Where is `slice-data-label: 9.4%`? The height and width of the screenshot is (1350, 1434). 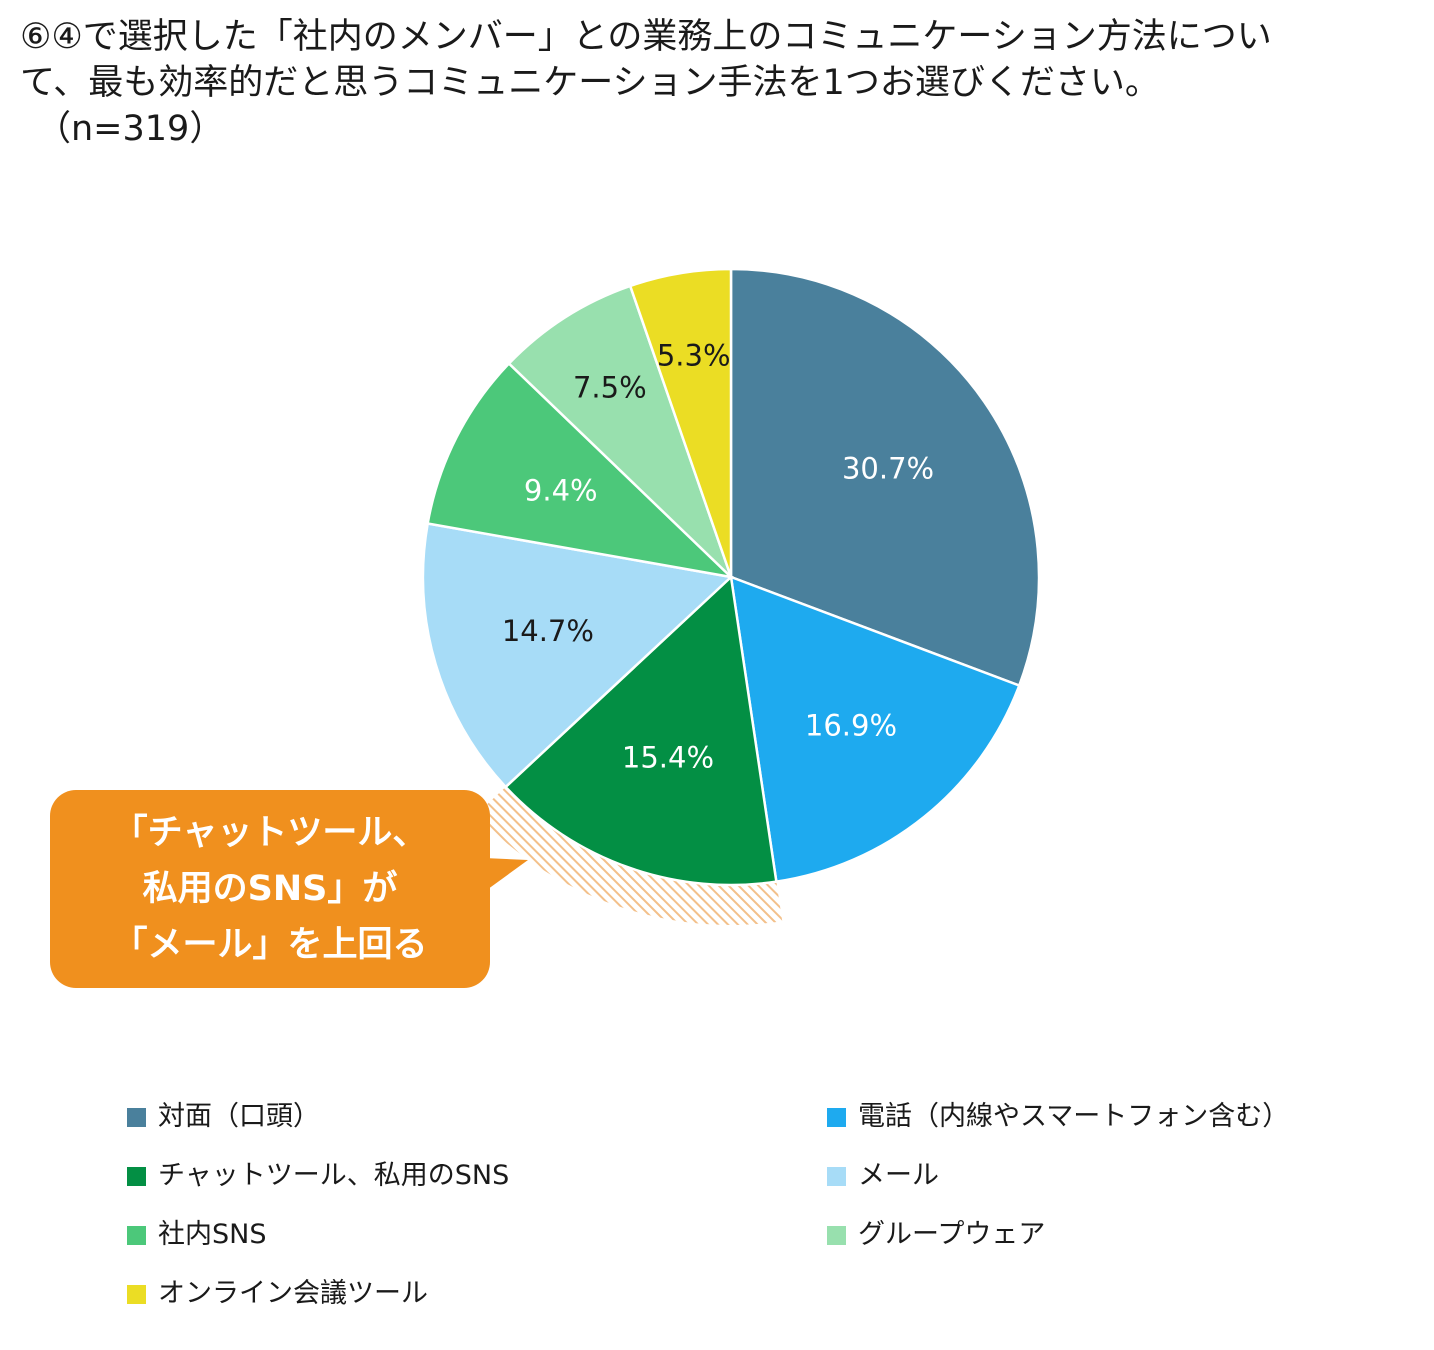
slice-data-label: 9.4% is located at coordinates (561, 490).